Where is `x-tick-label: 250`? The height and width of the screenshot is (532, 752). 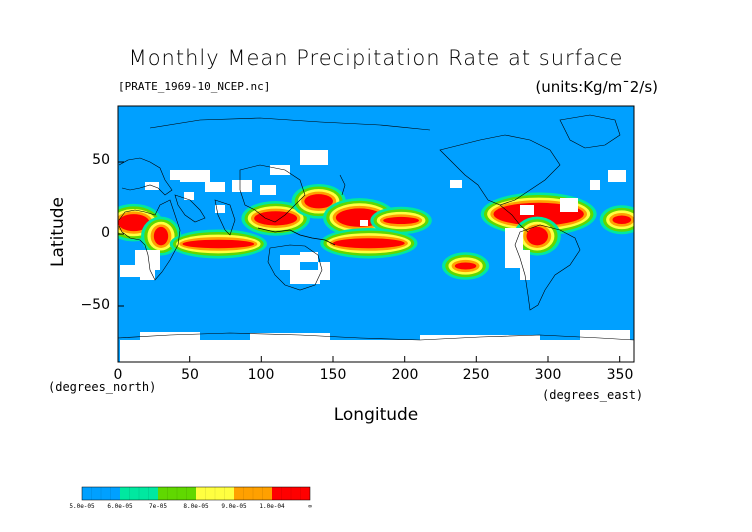
x-tick-label: 250 is located at coordinates (476, 375).